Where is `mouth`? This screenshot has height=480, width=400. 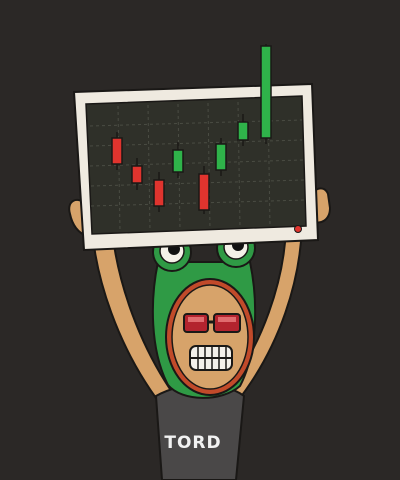
mouth is located at coordinates (211, 358).